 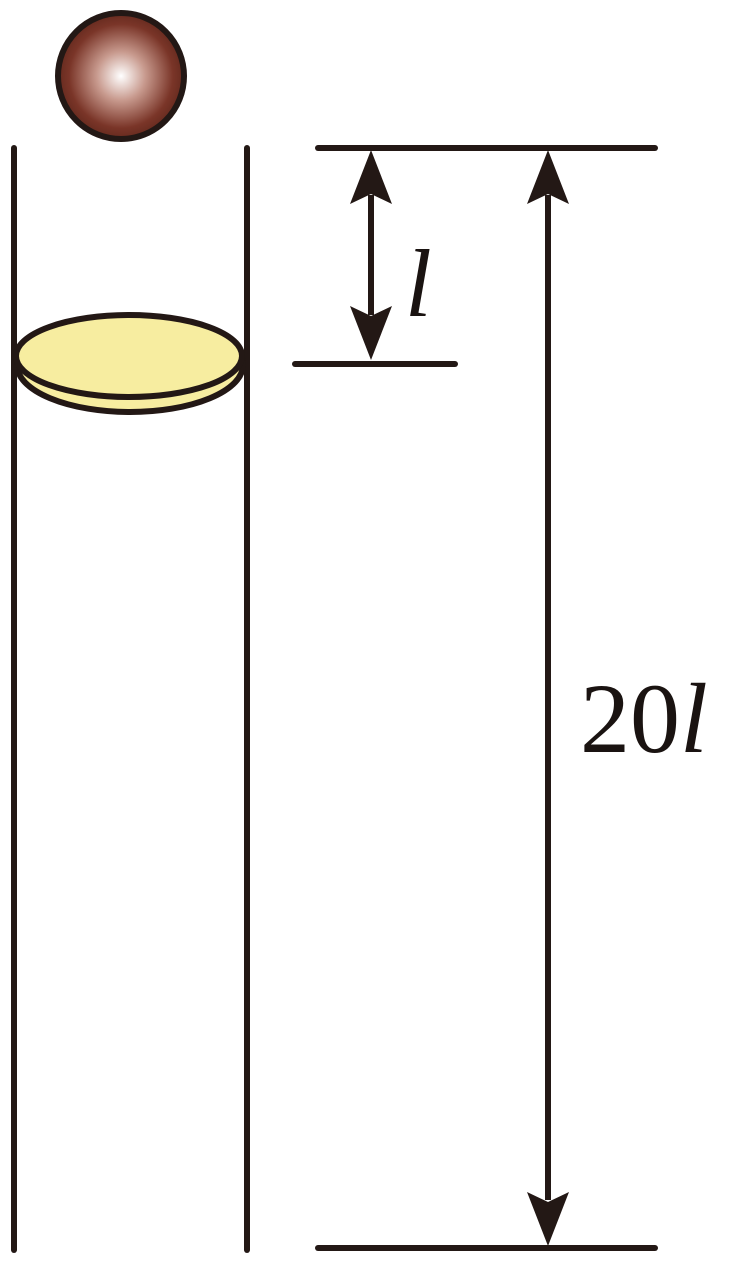 I want to click on label-20l: 20l, so click(x=644, y=718).